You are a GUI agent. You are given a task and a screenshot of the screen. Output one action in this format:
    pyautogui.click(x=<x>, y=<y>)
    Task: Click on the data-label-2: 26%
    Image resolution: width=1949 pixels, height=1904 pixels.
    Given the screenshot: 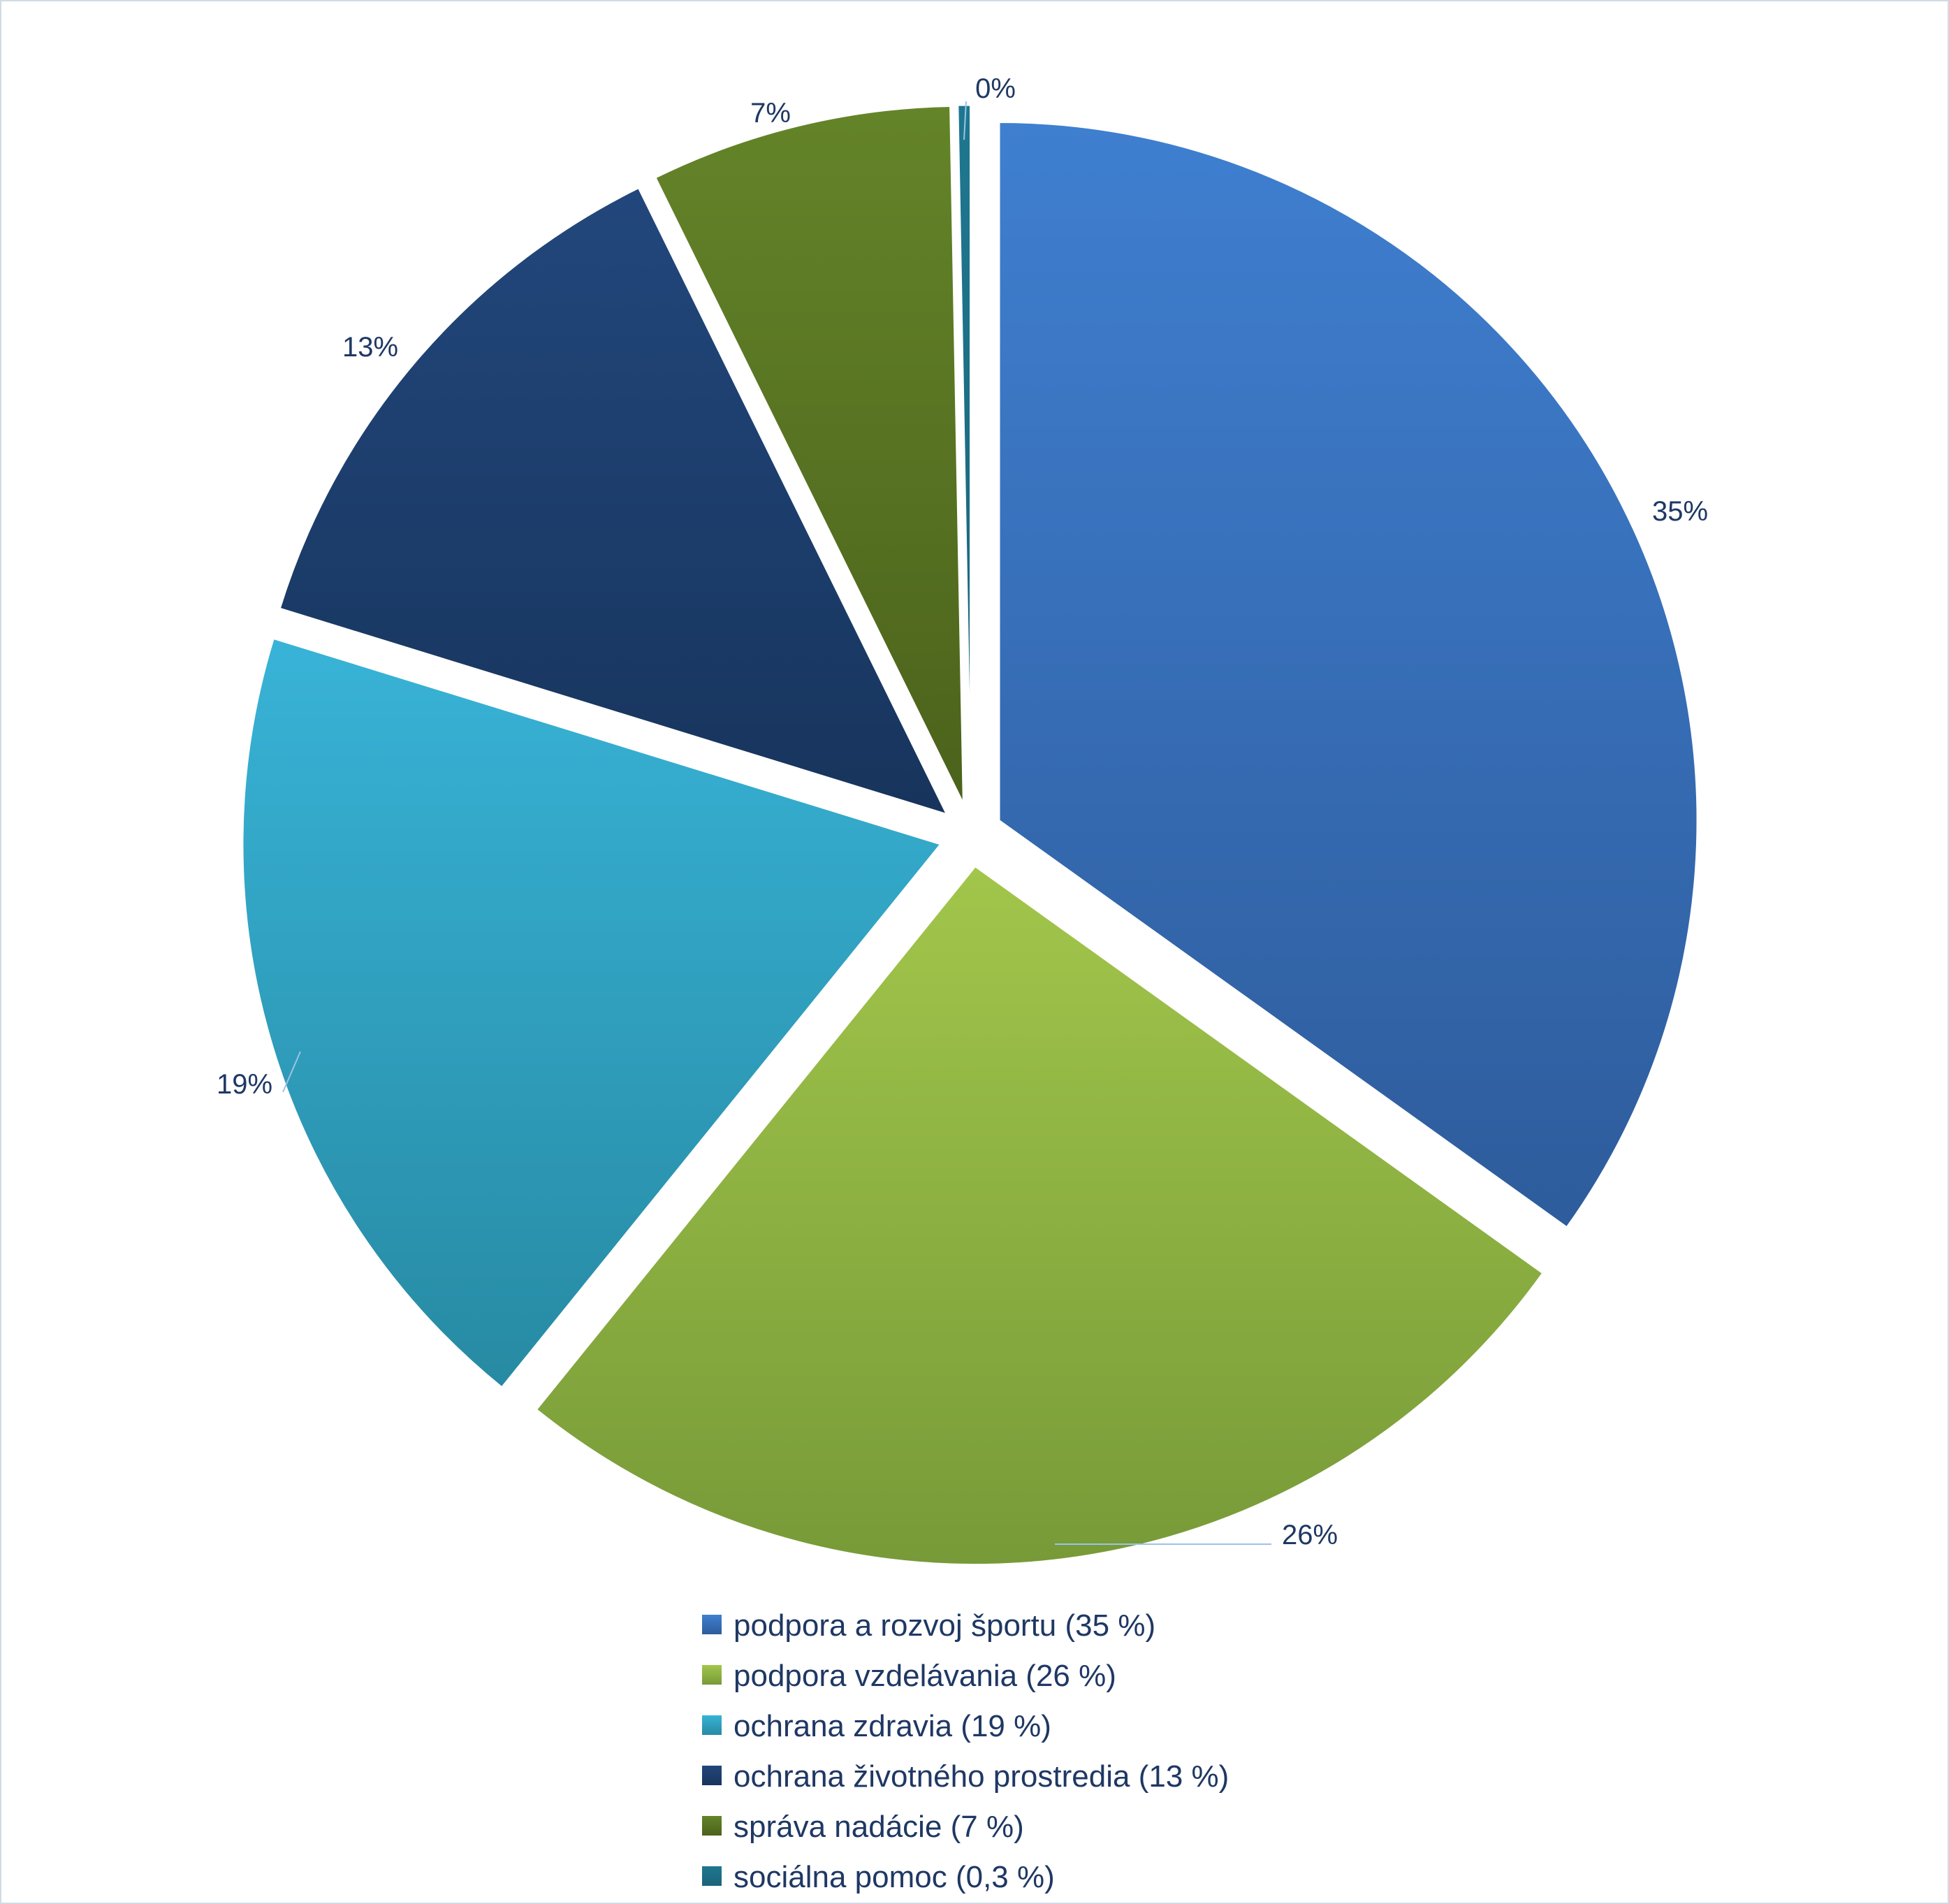 What is the action you would take?
    pyautogui.click(x=1310, y=1535)
    